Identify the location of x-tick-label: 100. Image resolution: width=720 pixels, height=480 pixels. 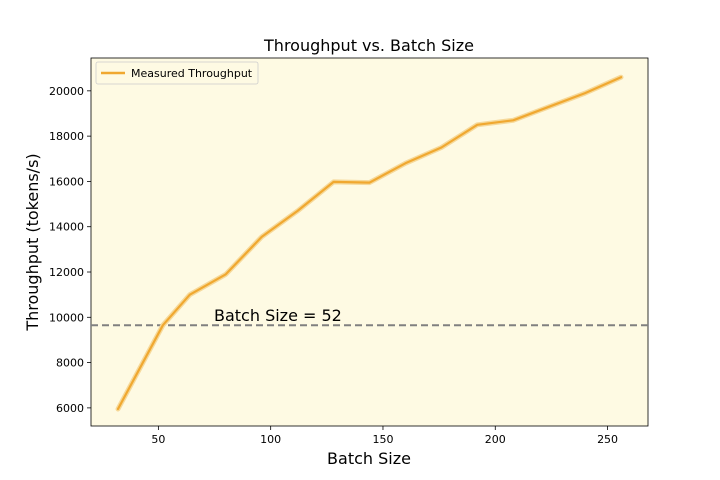
(270, 439).